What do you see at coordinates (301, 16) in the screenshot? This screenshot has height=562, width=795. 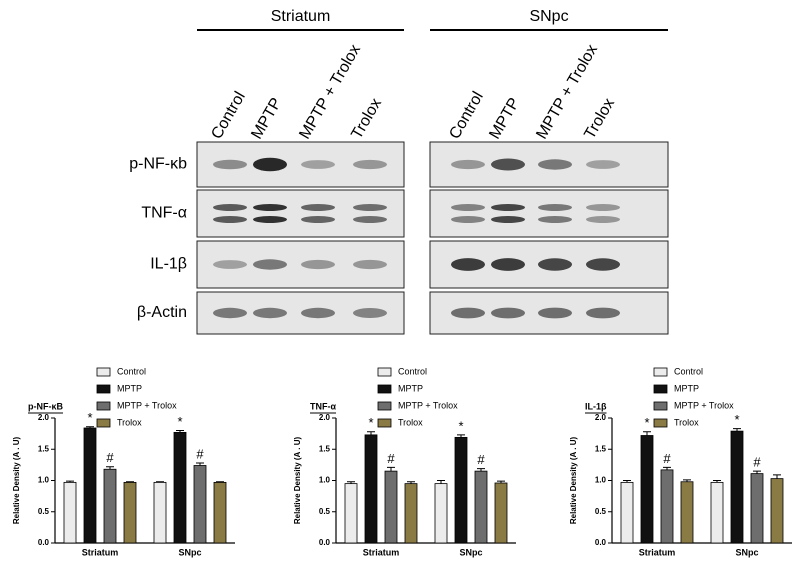 I see `region-label: Striatum` at bounding box center [301, 16].